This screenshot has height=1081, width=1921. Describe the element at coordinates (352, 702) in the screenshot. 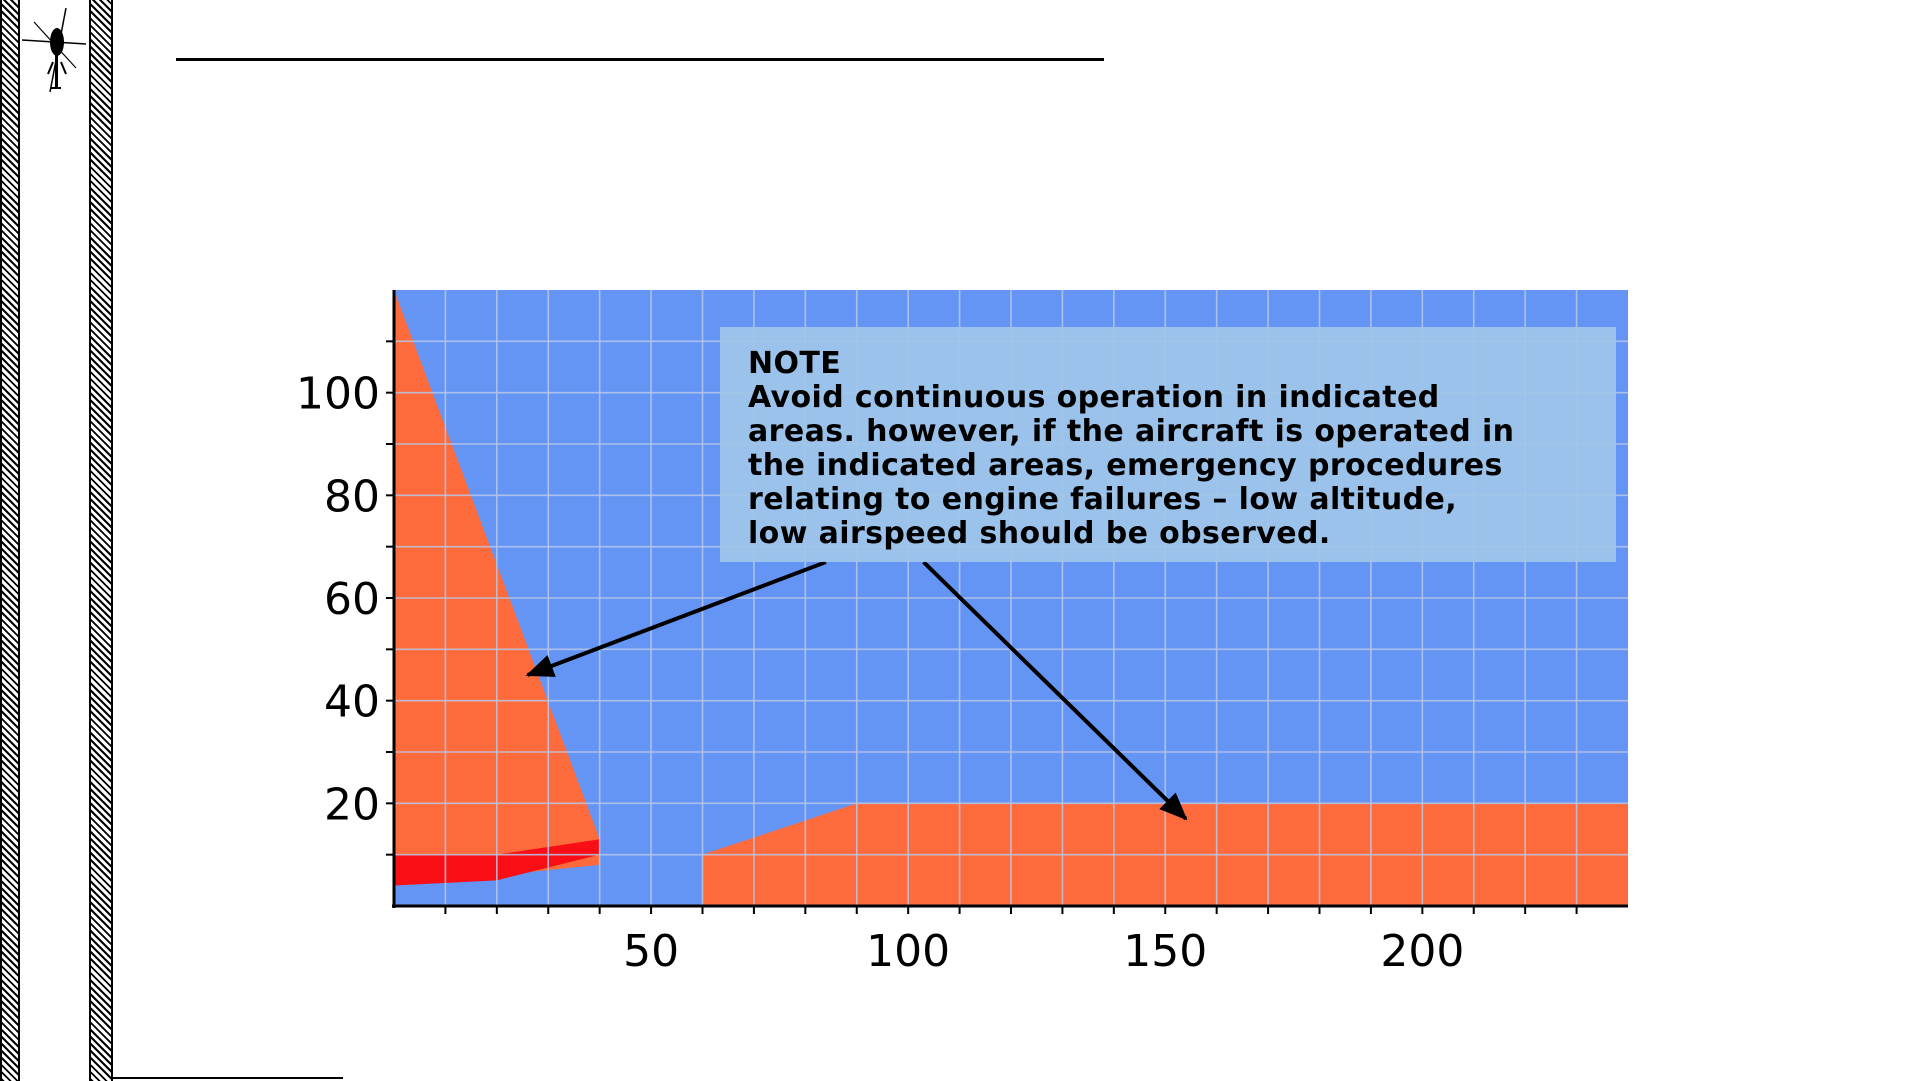

I see `y-tick-label: 40` at that location.